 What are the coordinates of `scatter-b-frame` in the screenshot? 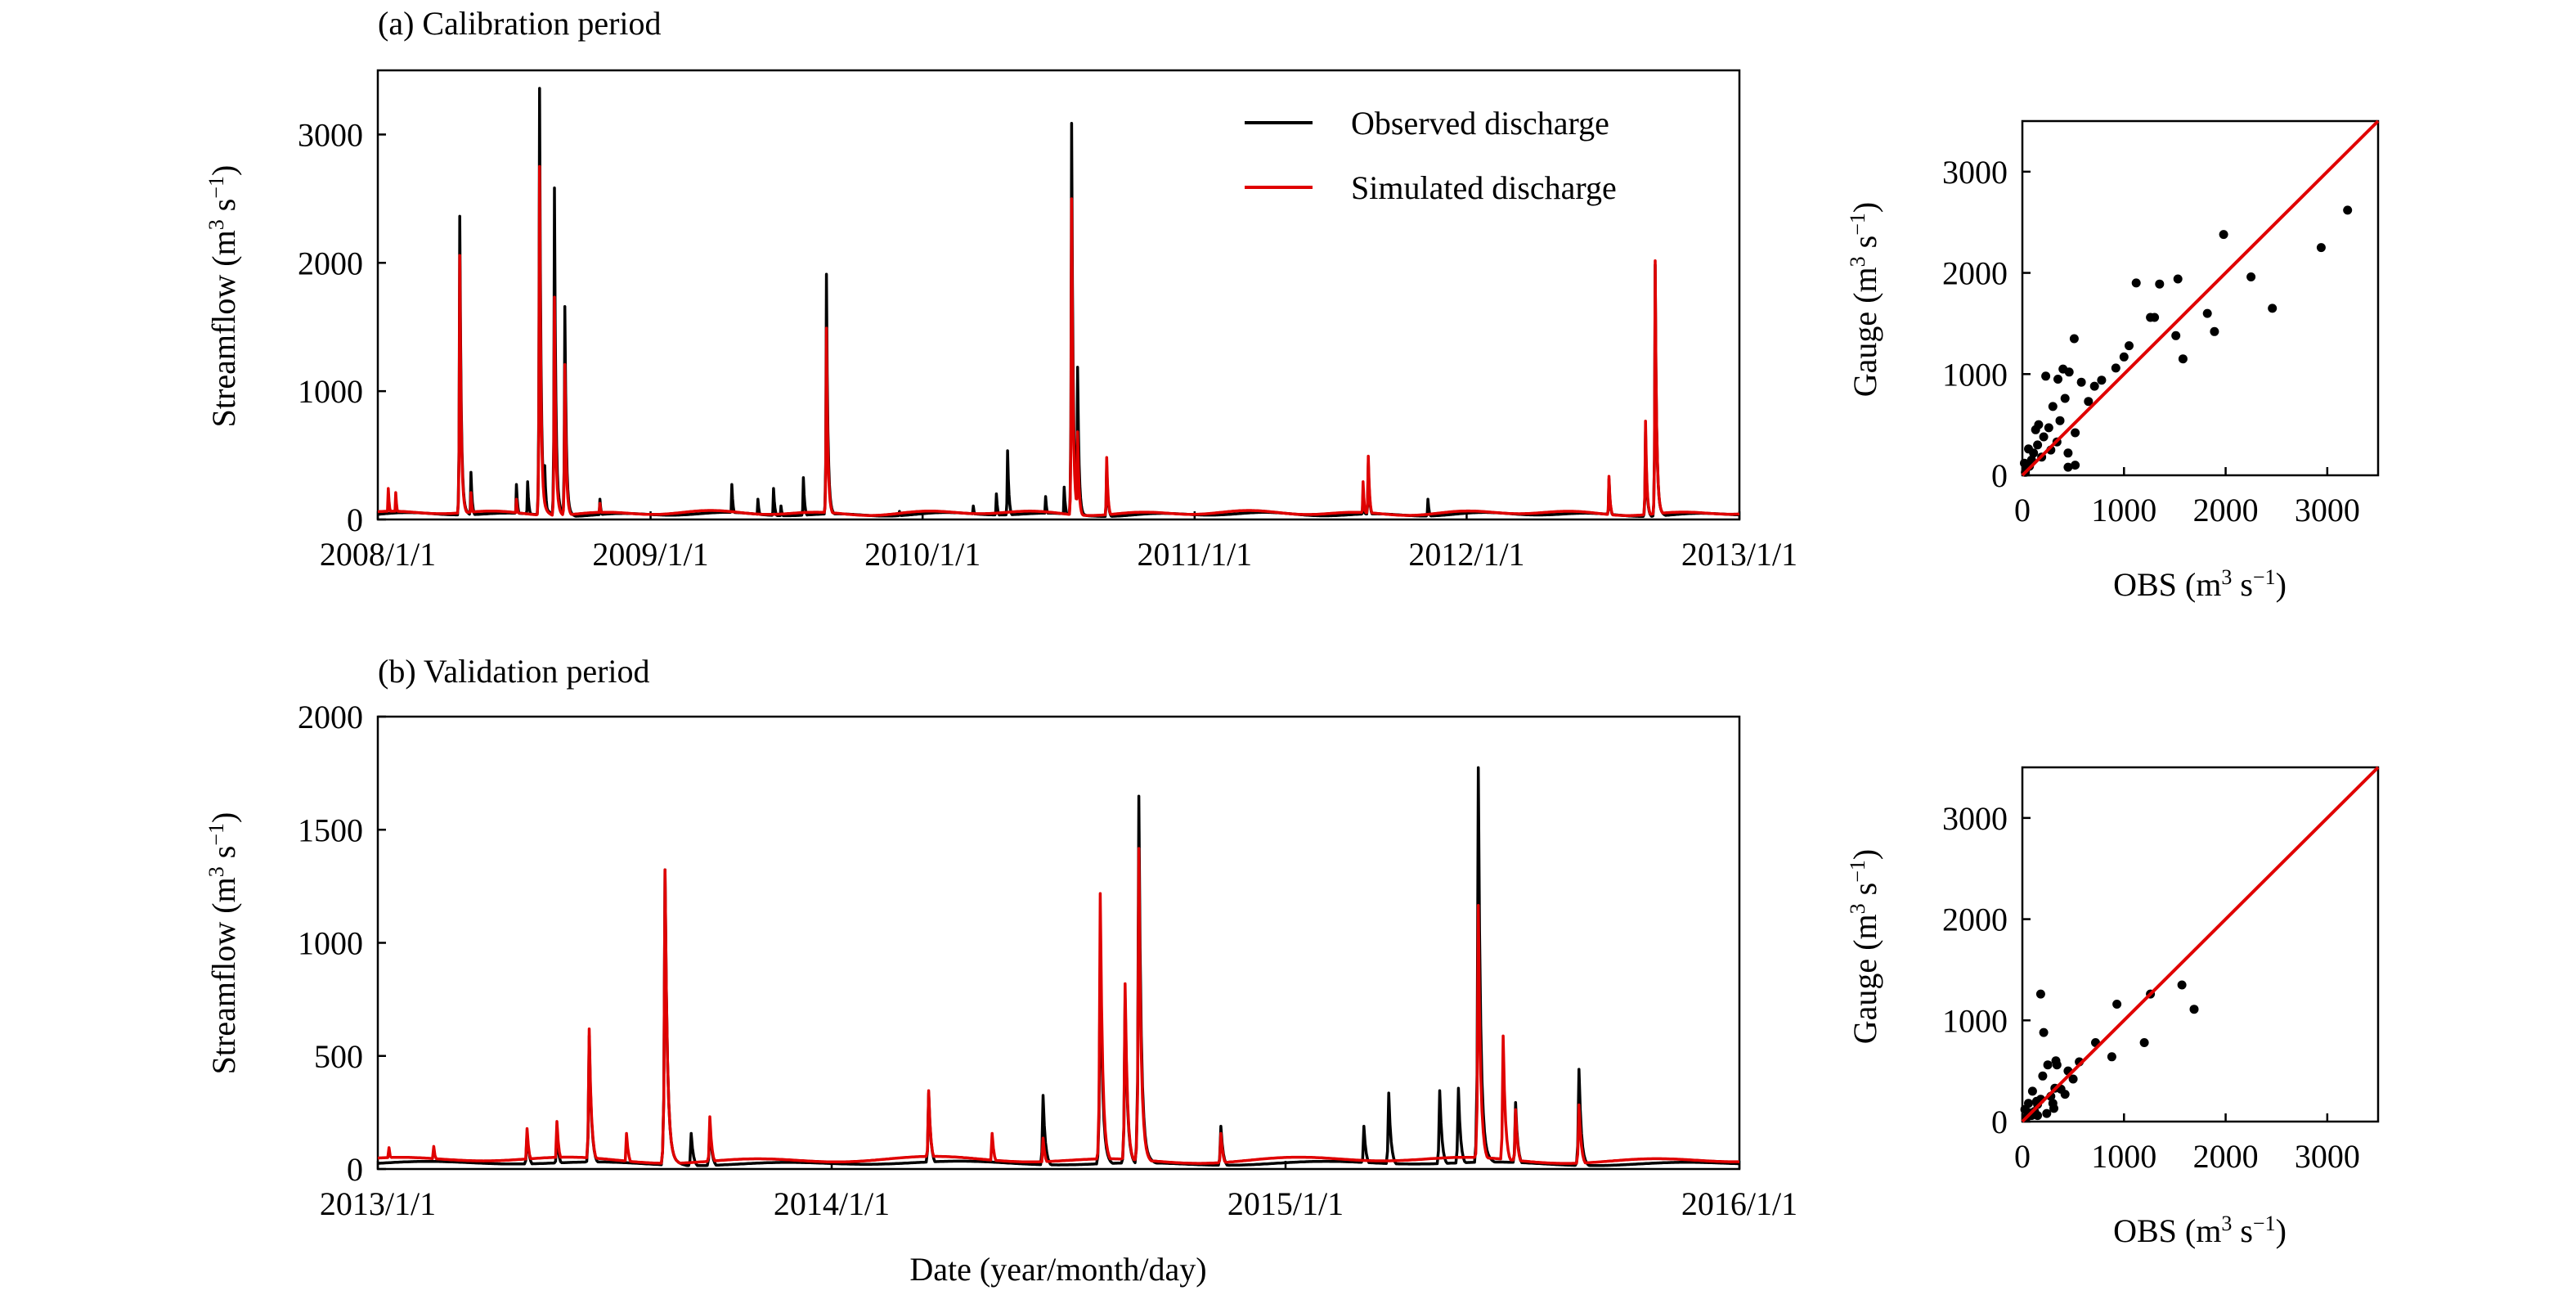 It's located at (2200, 944).